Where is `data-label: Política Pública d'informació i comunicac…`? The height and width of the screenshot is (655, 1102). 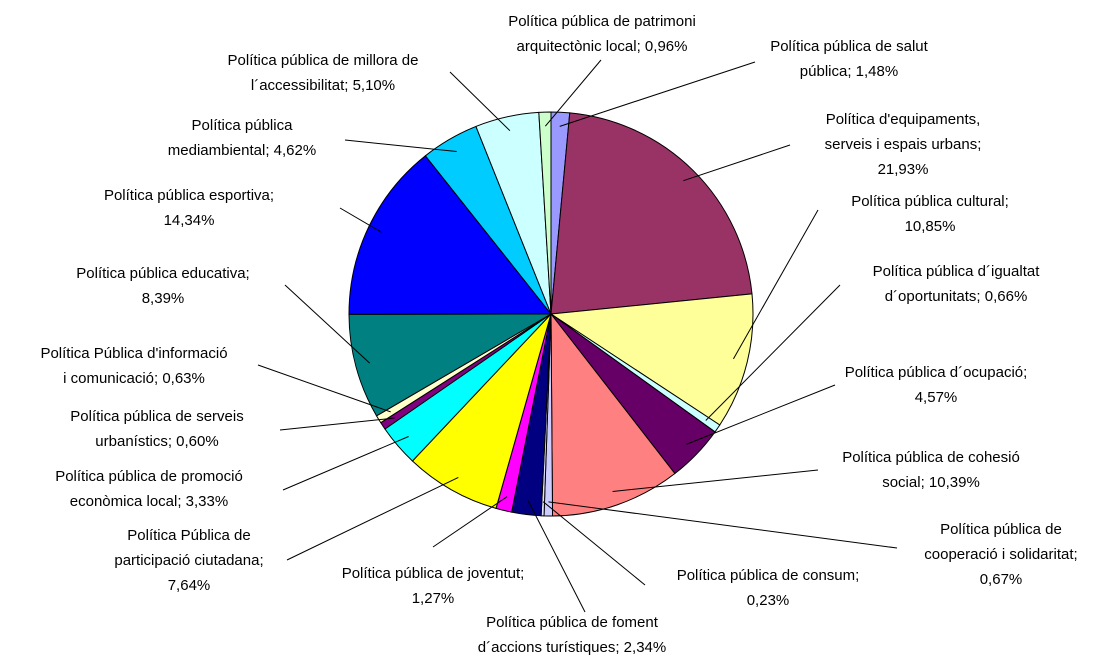
data-label: Política Pública d'informació i comunicac… is located at coordinates (133, 366).